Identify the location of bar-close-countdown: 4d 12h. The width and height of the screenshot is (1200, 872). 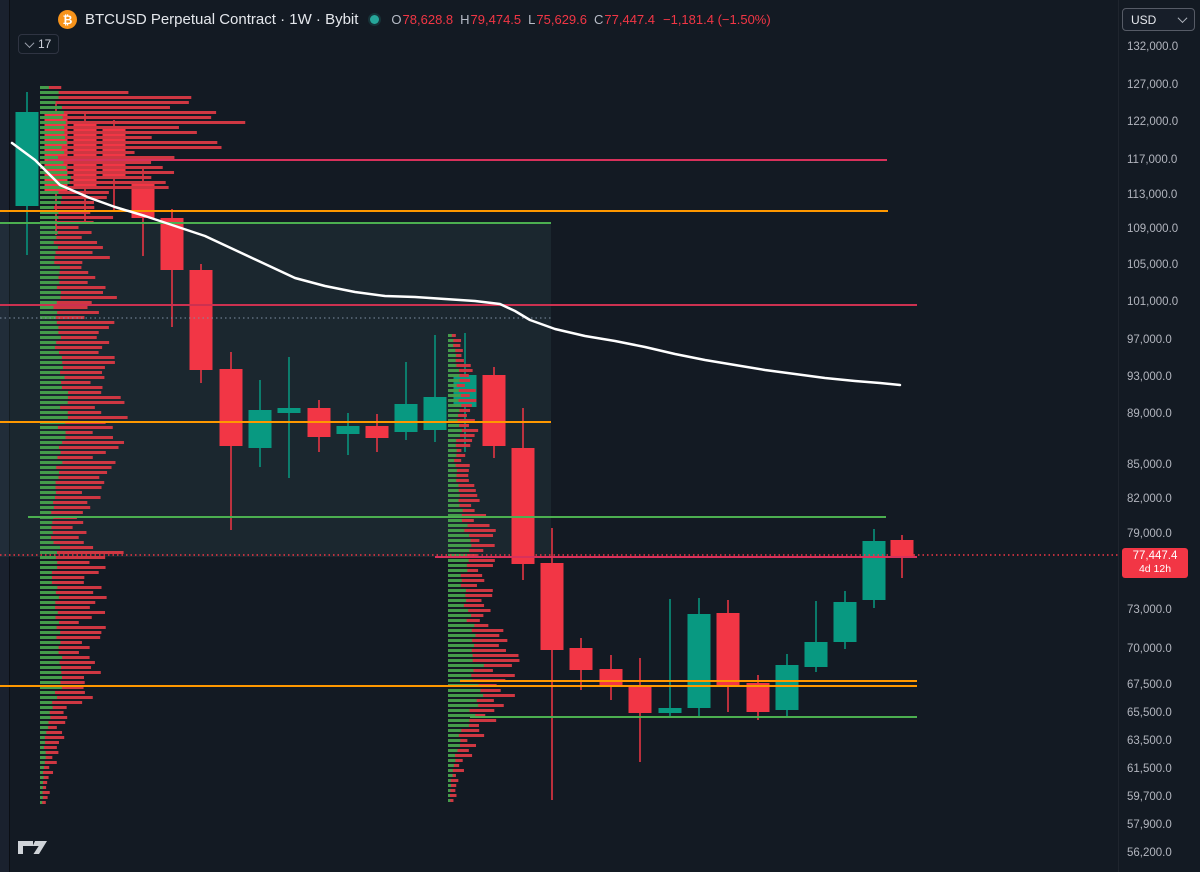
(1155, 569).